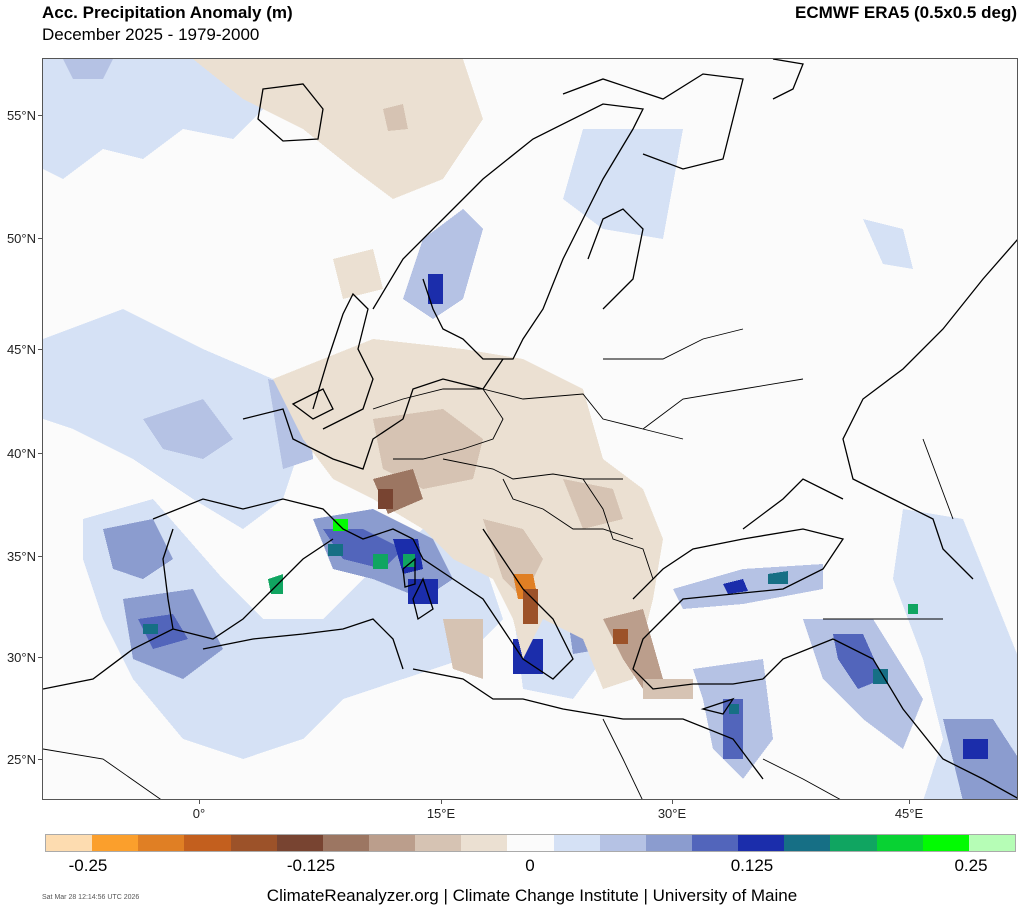  Describe the element at coordinates (21, 759) in the screenshot. I see `lat-label-25n: 25°N` at that location.